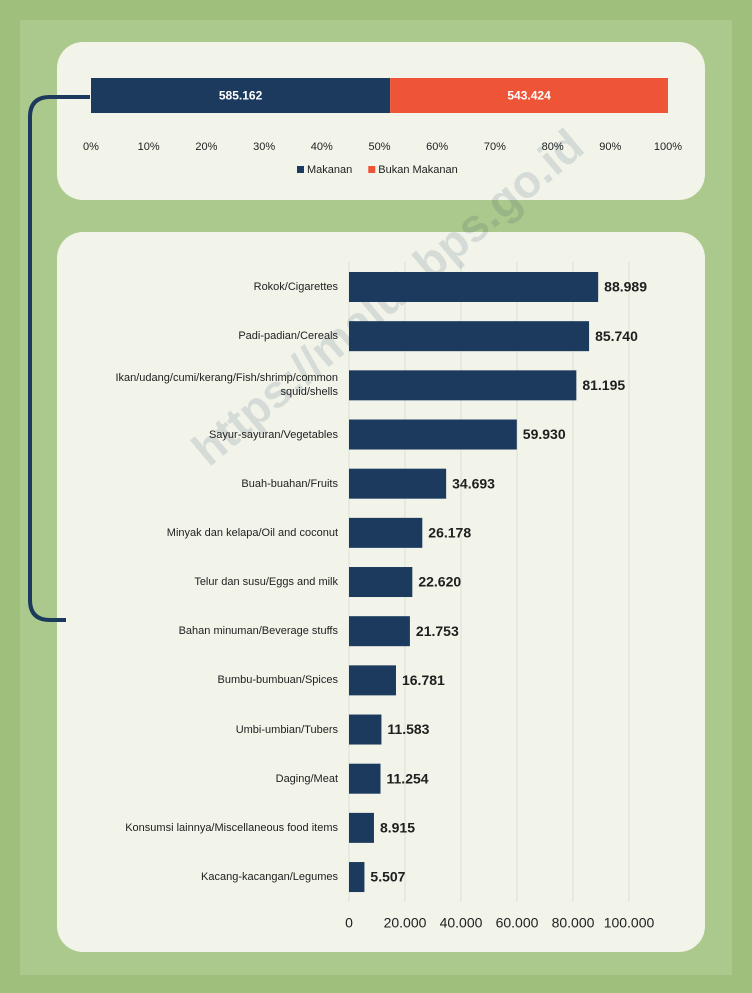 The image size is (752, 993). What do you see at coordinates (473, 483) in the screenshot?
I see `value-label: 34.693` at bounding box center [473, 483].